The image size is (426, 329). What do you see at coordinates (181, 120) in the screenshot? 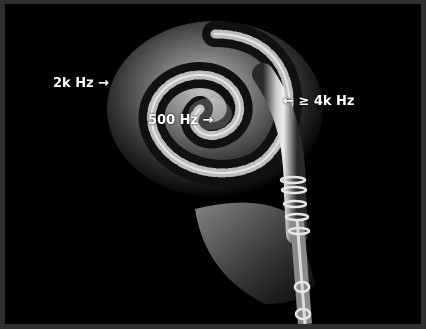
I see `label-500-hz: 500 Hz →` at bounding box center [181, 120].